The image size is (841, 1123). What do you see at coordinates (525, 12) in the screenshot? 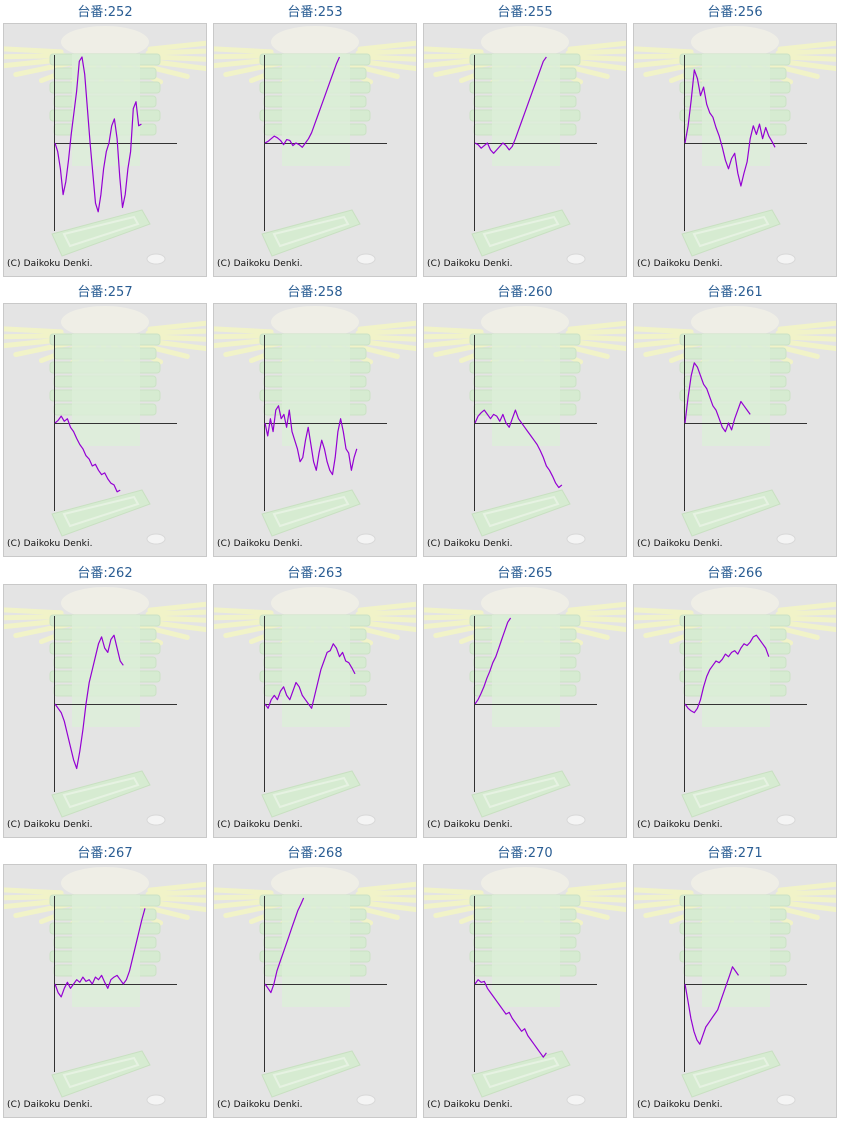
I see `chart-title: 台番:255` at bounding box center [525, 12].